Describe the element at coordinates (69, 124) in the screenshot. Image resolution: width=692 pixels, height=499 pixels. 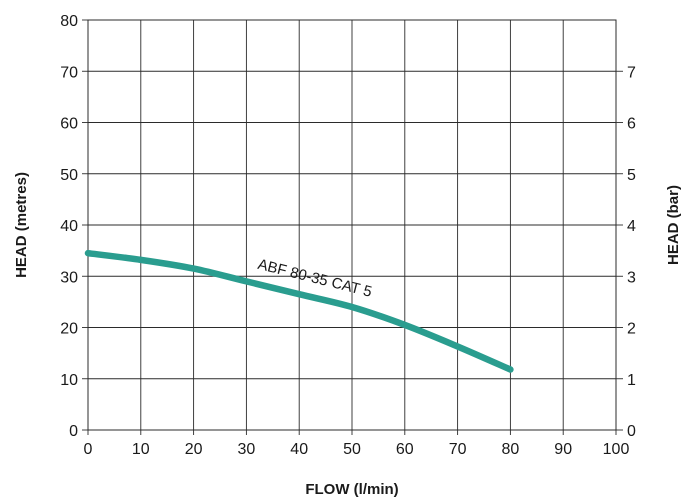
I see `y-tick-label-6: 60` at that location.